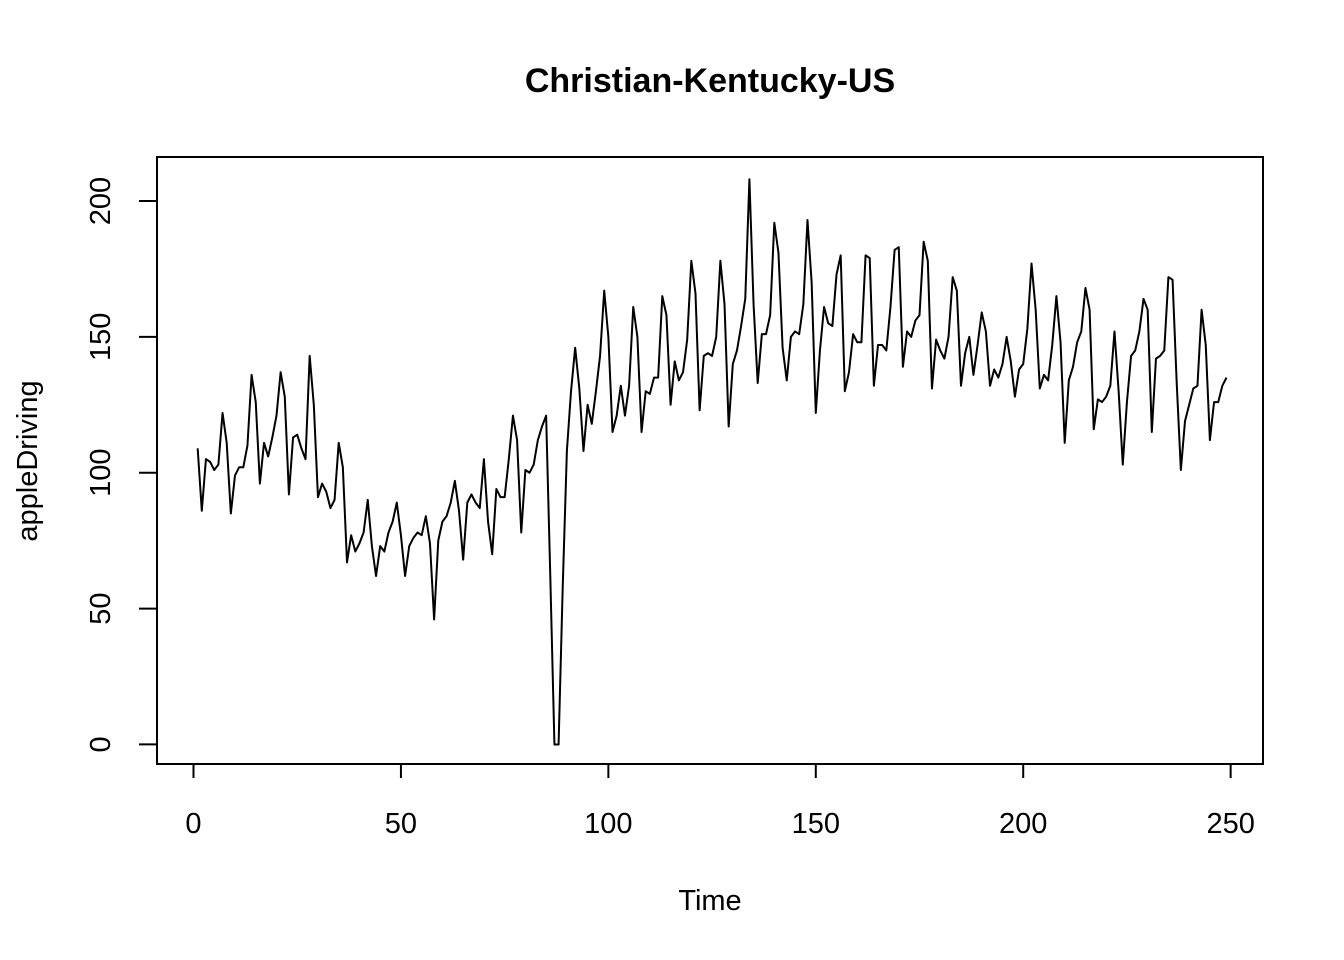  What do you see at coordinates (710, 81) in the screenshot?
I see `chart-title: Christian-Kentucky-US` at bounding box center [710, 81].